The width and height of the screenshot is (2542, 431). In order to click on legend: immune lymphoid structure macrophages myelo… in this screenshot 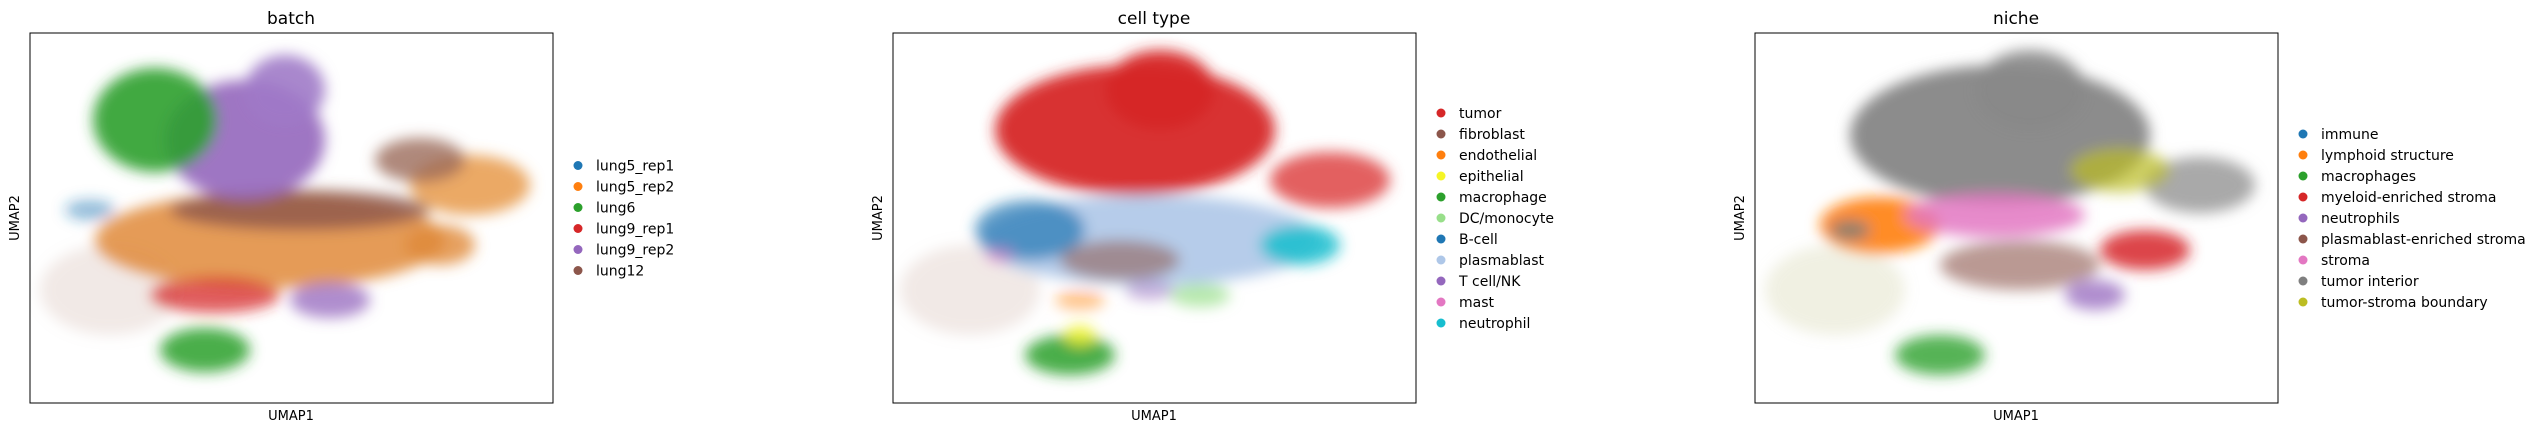, I will do `click(2412, 219)`.